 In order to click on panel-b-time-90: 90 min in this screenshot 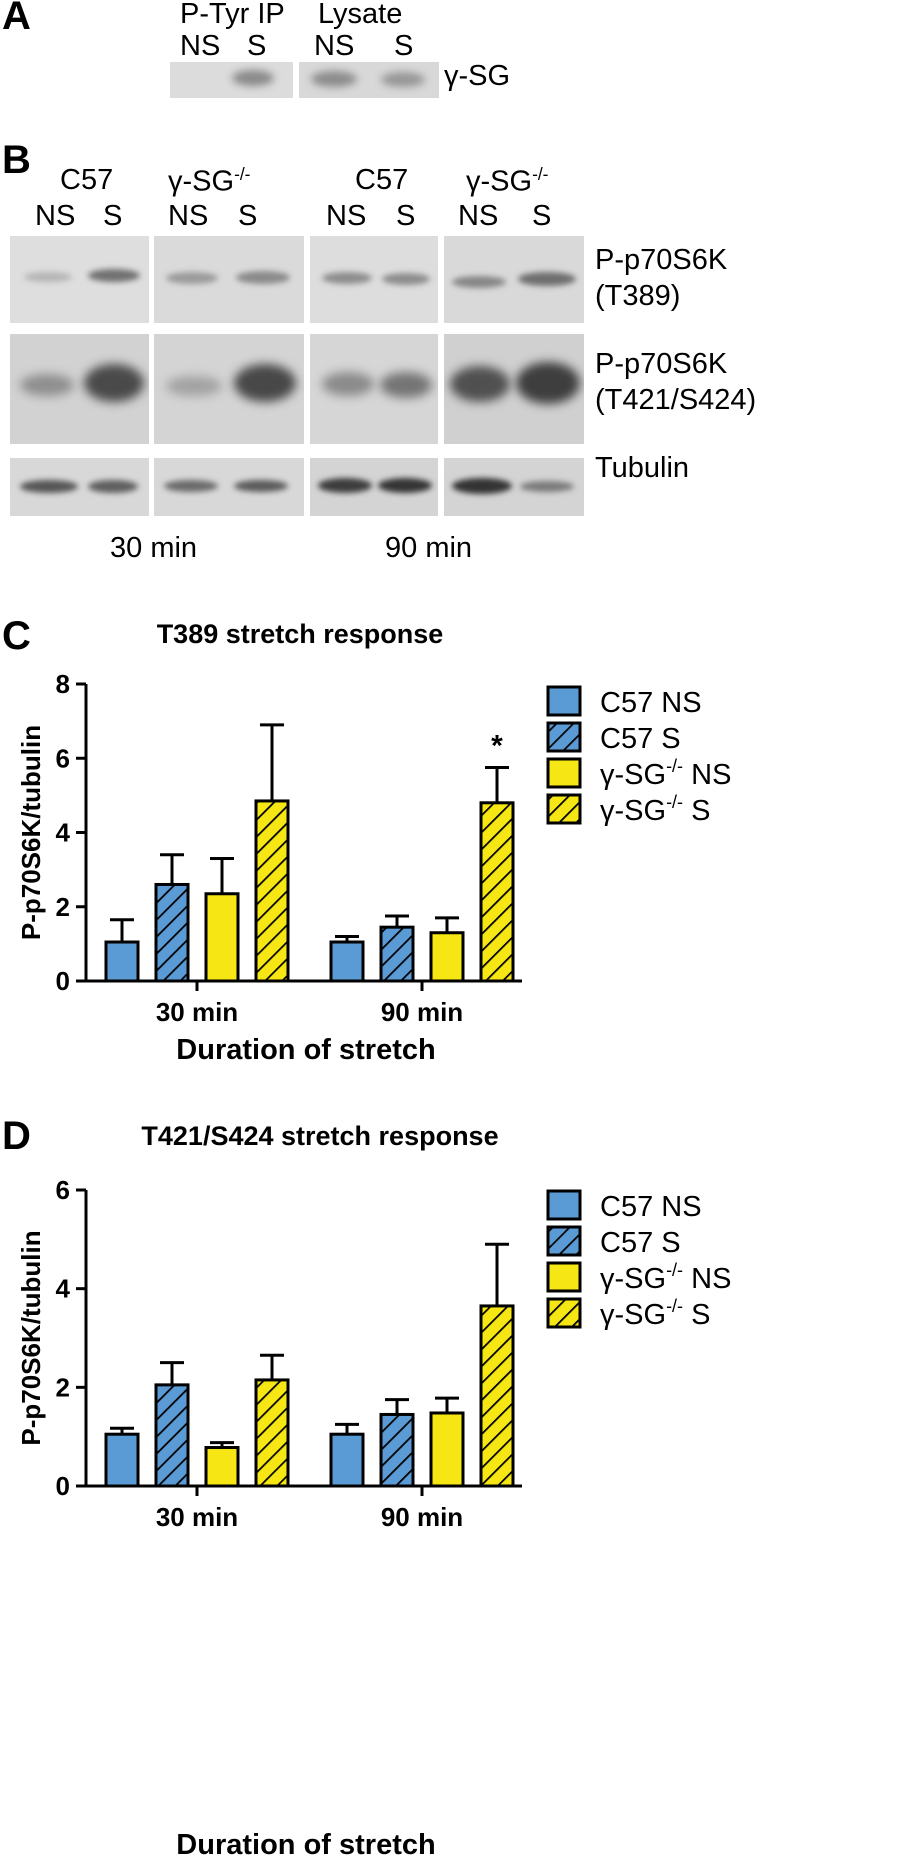, I will do `click(429, 548)`.